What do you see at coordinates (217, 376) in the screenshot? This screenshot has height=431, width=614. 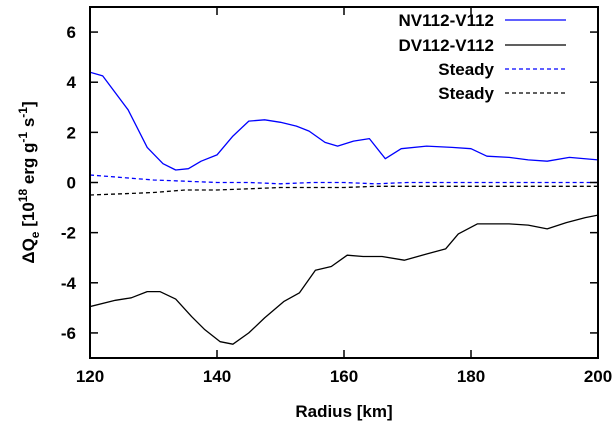 I see `x-tick-label: 140` at bounding box center [217, 376].